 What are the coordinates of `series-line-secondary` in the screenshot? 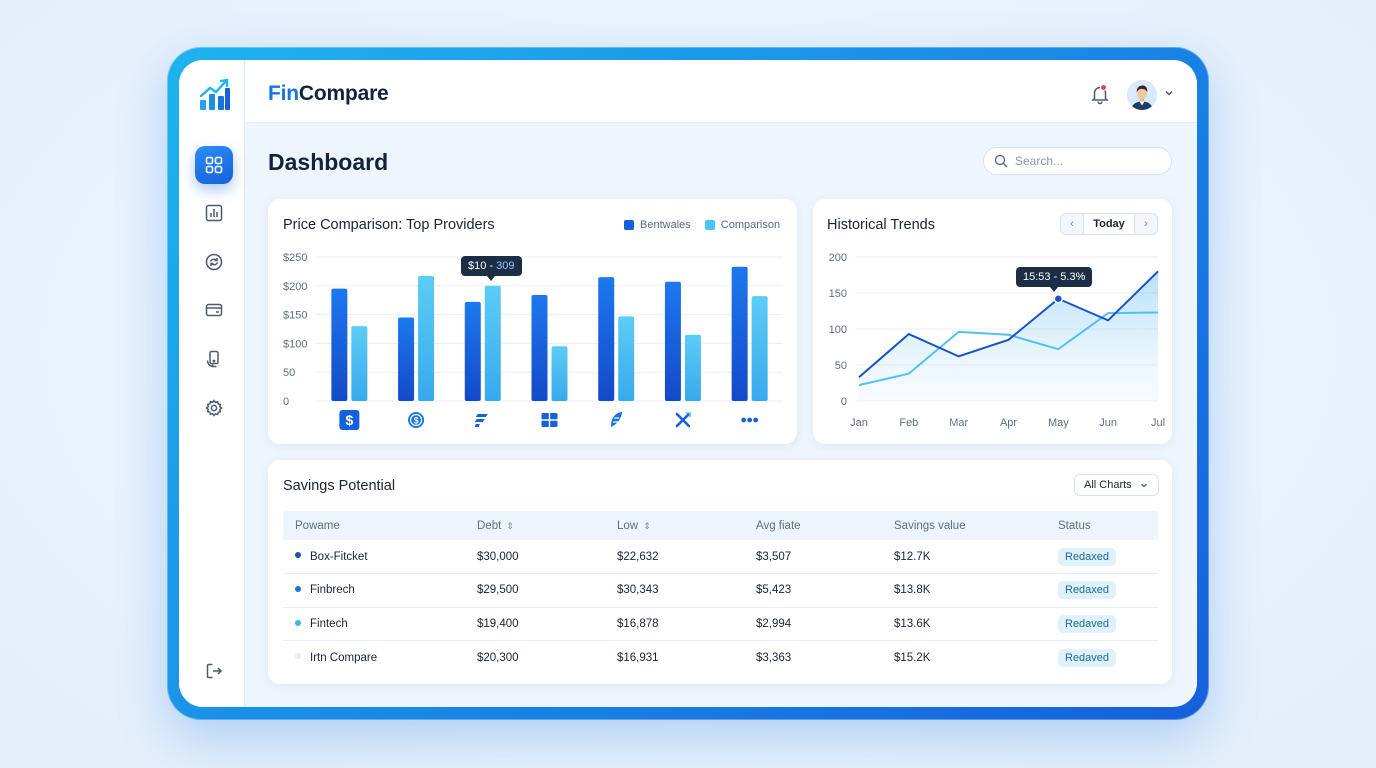 It's located at (1008, 349).